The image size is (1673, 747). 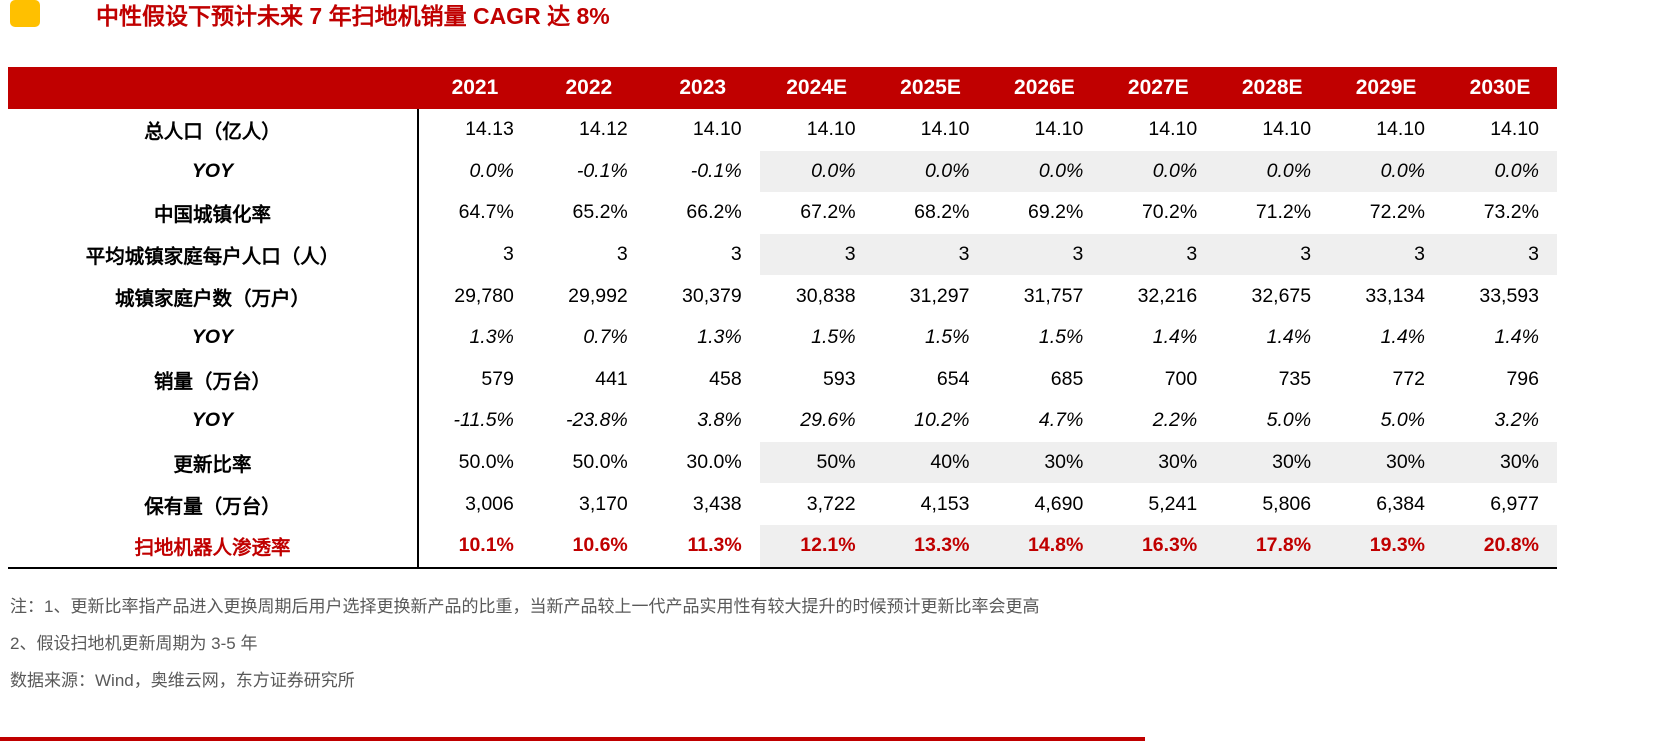 I want to click on row-label: 销量（万台）, so click(x=213, y=379).